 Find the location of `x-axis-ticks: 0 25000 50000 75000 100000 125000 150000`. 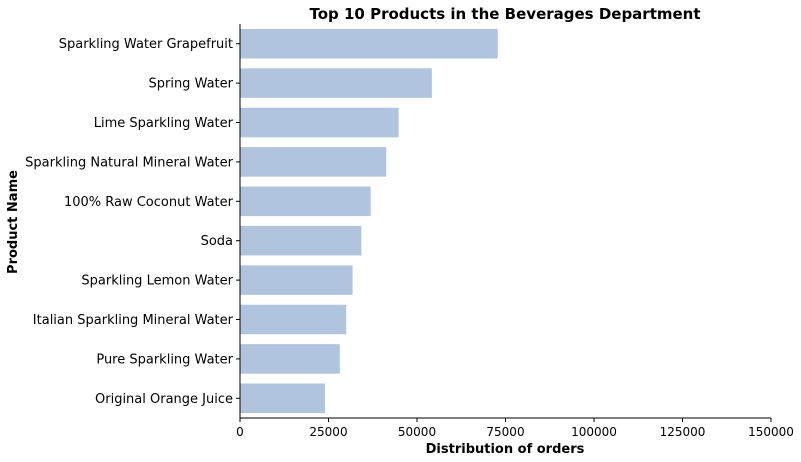

x-axis-ticks: 0 25000 50000 75000 100000 125000 150000 is located at coordinates (515, 428).